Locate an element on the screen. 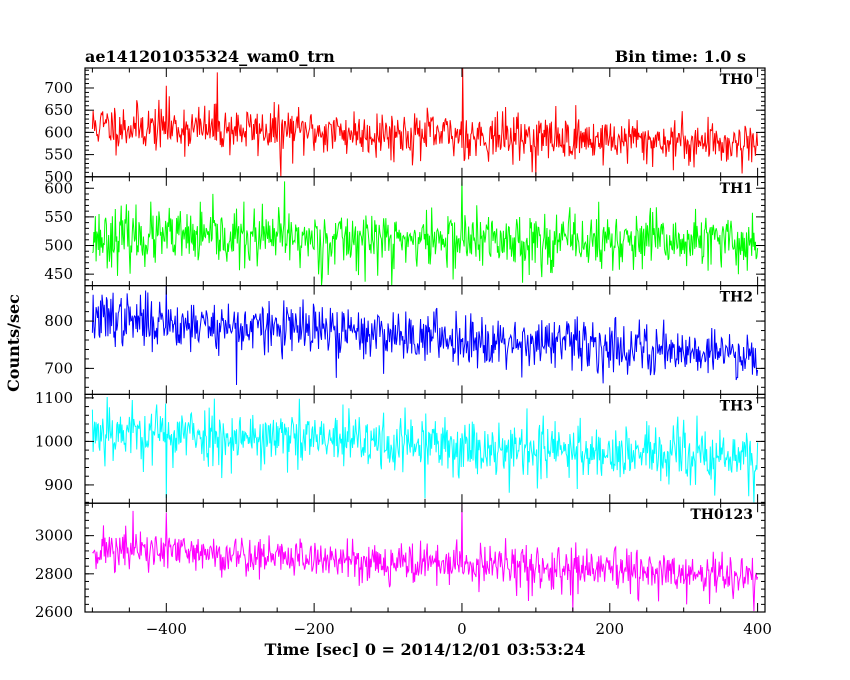 Image resolution: width=850 pixels, height=680 pixels. y-tick-label: 1000 is located at coordinates (54, 441).